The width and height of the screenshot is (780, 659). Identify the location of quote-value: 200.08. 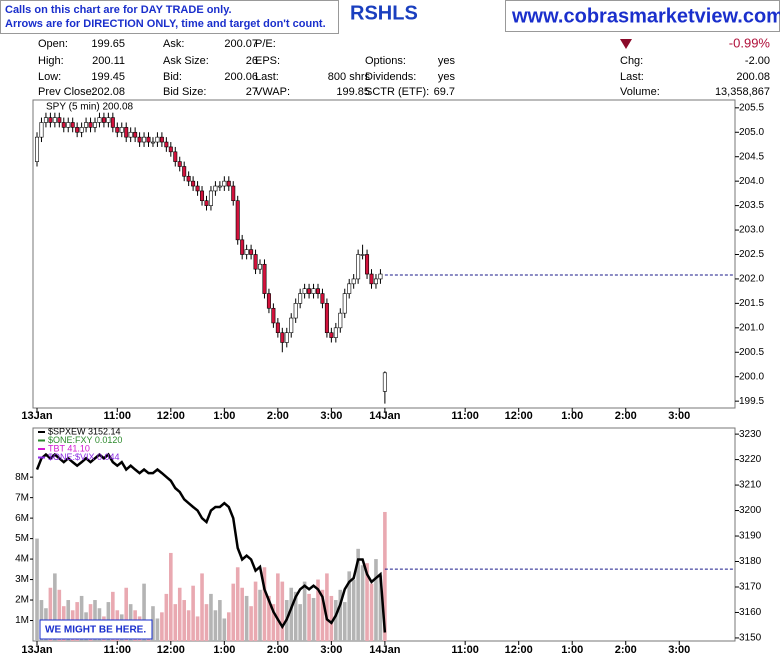
(753, 77).